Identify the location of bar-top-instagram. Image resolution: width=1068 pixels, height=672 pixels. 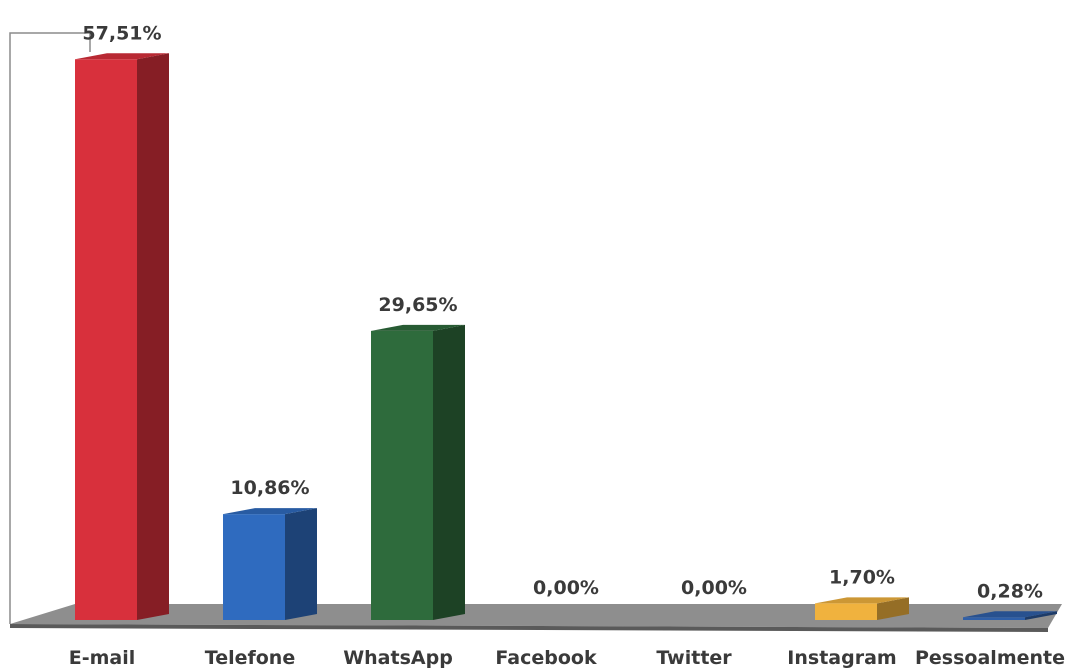
(862, 600).